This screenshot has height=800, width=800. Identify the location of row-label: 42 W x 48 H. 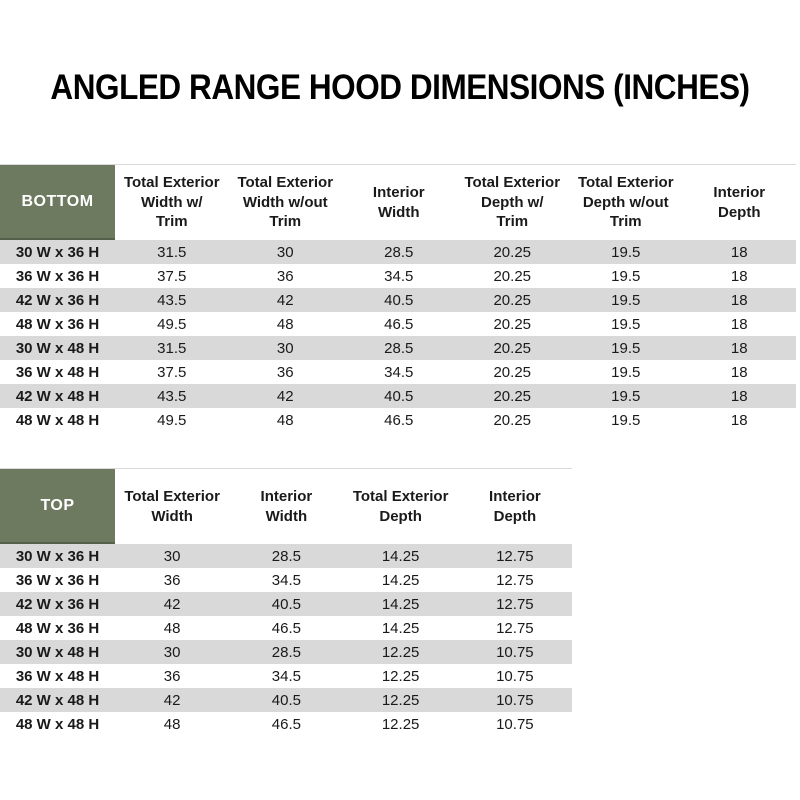
(57, 700).